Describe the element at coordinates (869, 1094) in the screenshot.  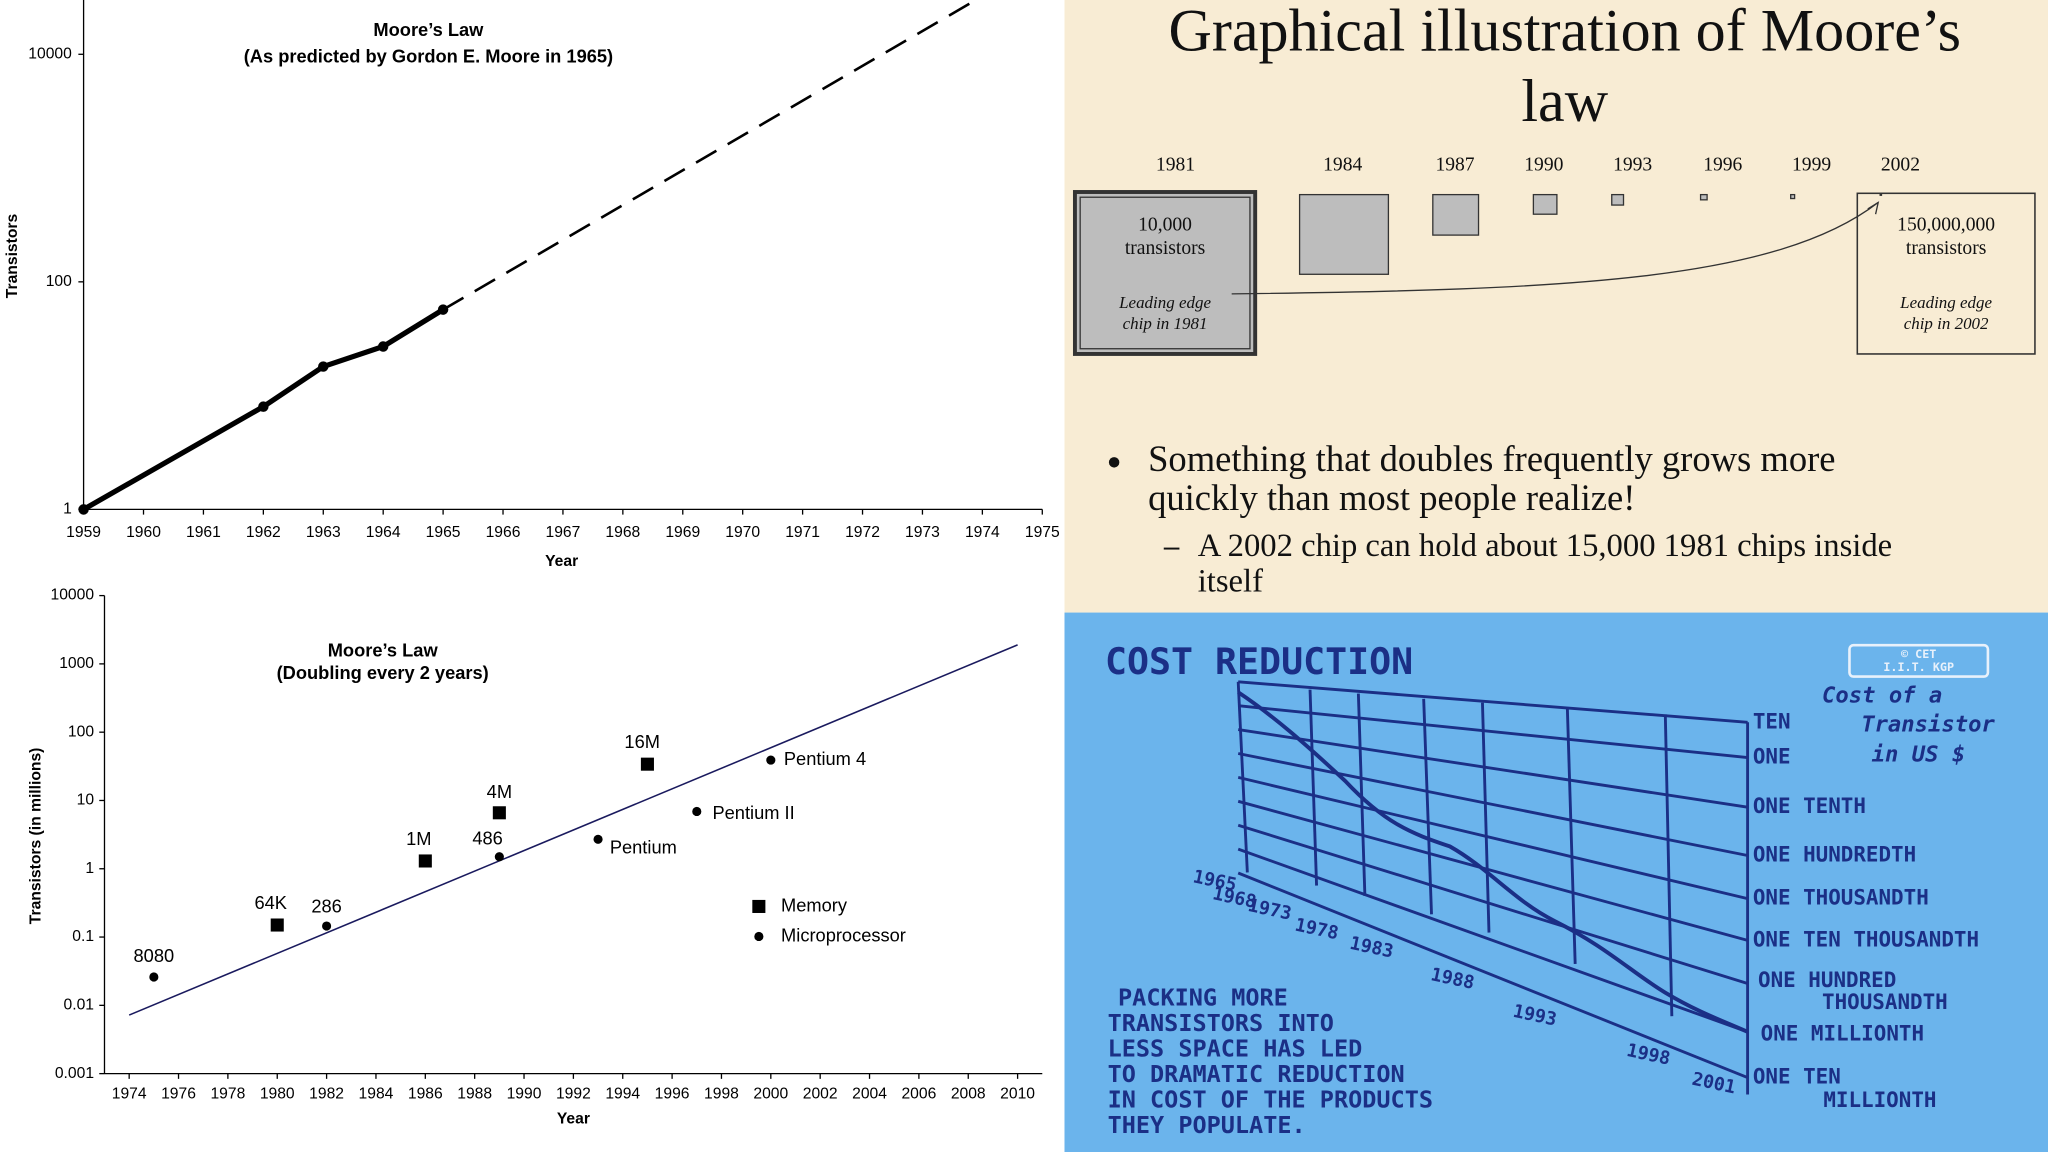
I see `x-tick-label: 2004` at that location.